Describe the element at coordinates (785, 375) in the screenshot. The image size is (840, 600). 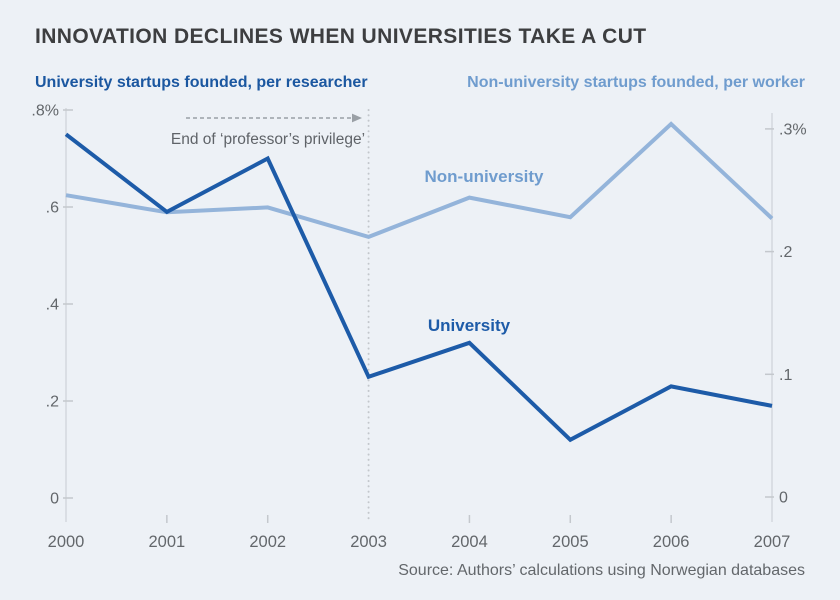
I see `right-axis-tick-label: .1` at that location.